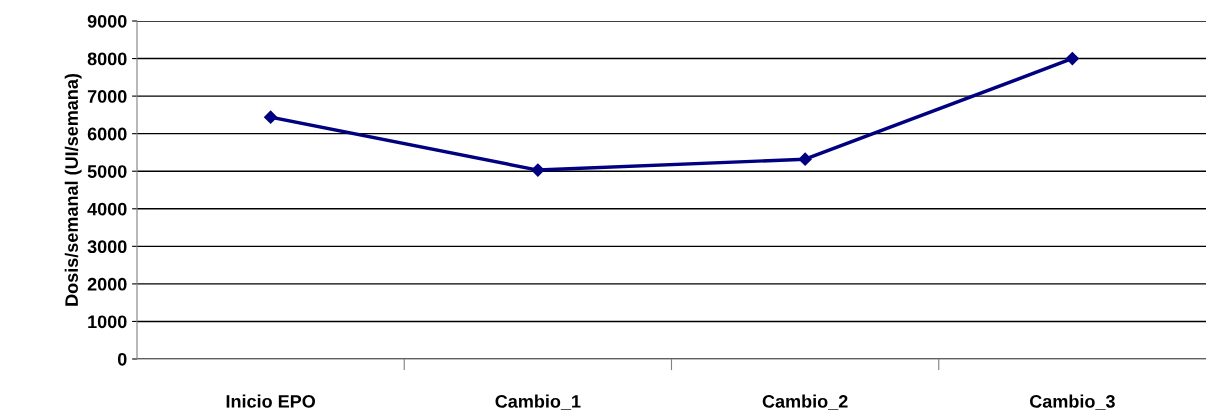  Describe the element at coordinates (107, 322) in the screenshot. I see `y-tick-label: 1000` at that location.